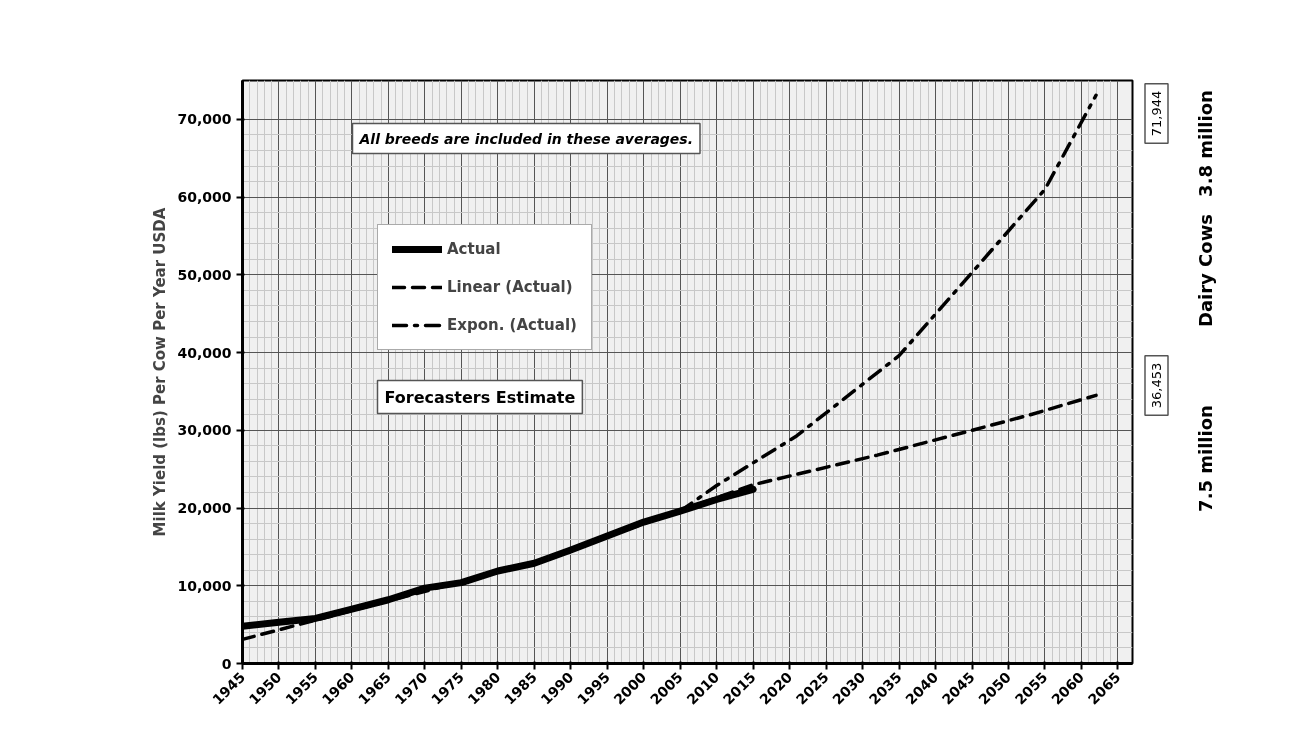  I want to click on annotation: All breeds are included in these averages., so click(525, 138).